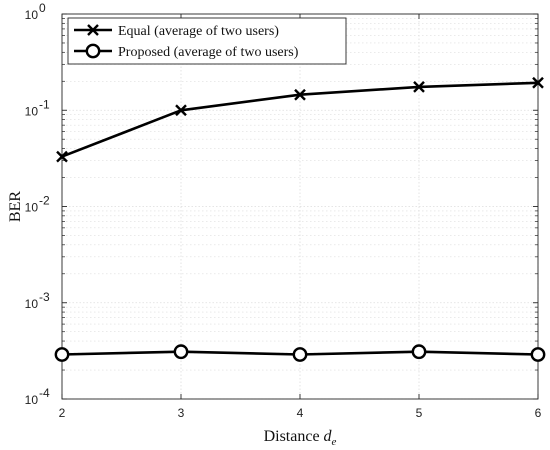  What do you see at coordinates (538, 413) in the screenshot?
I see `x-tick-label: 6` at bounding box center [538, 413].